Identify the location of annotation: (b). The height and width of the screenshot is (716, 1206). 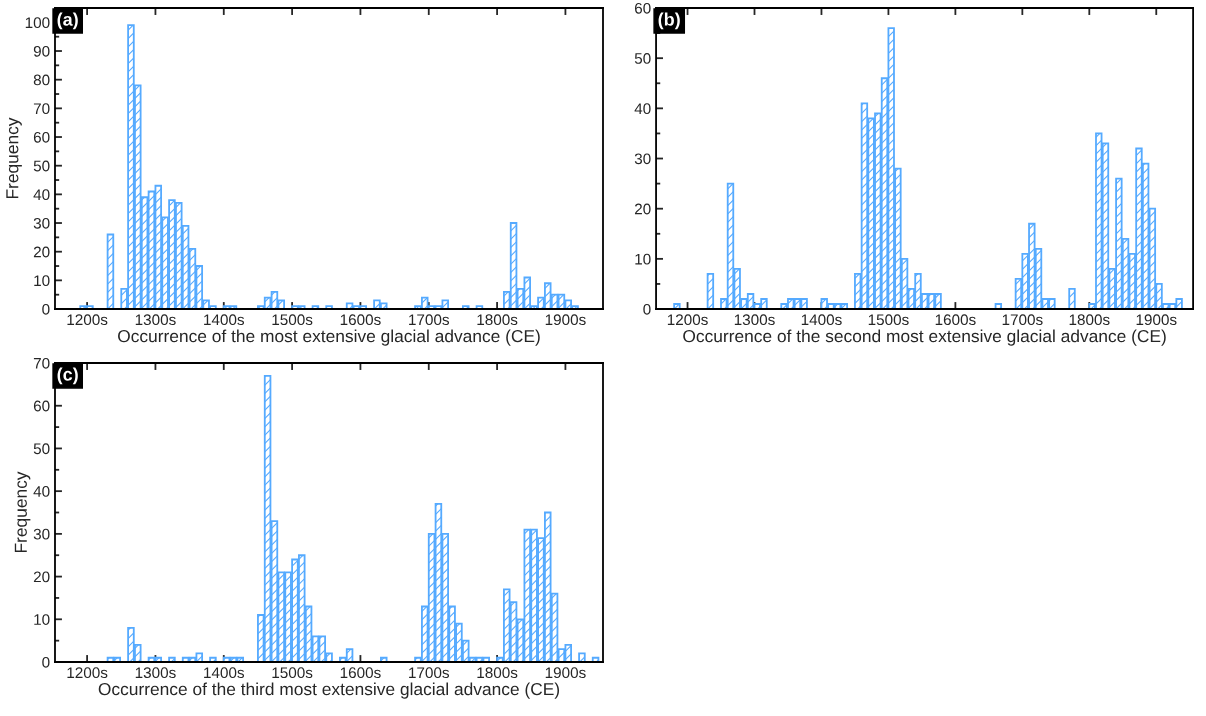
(669, 21).